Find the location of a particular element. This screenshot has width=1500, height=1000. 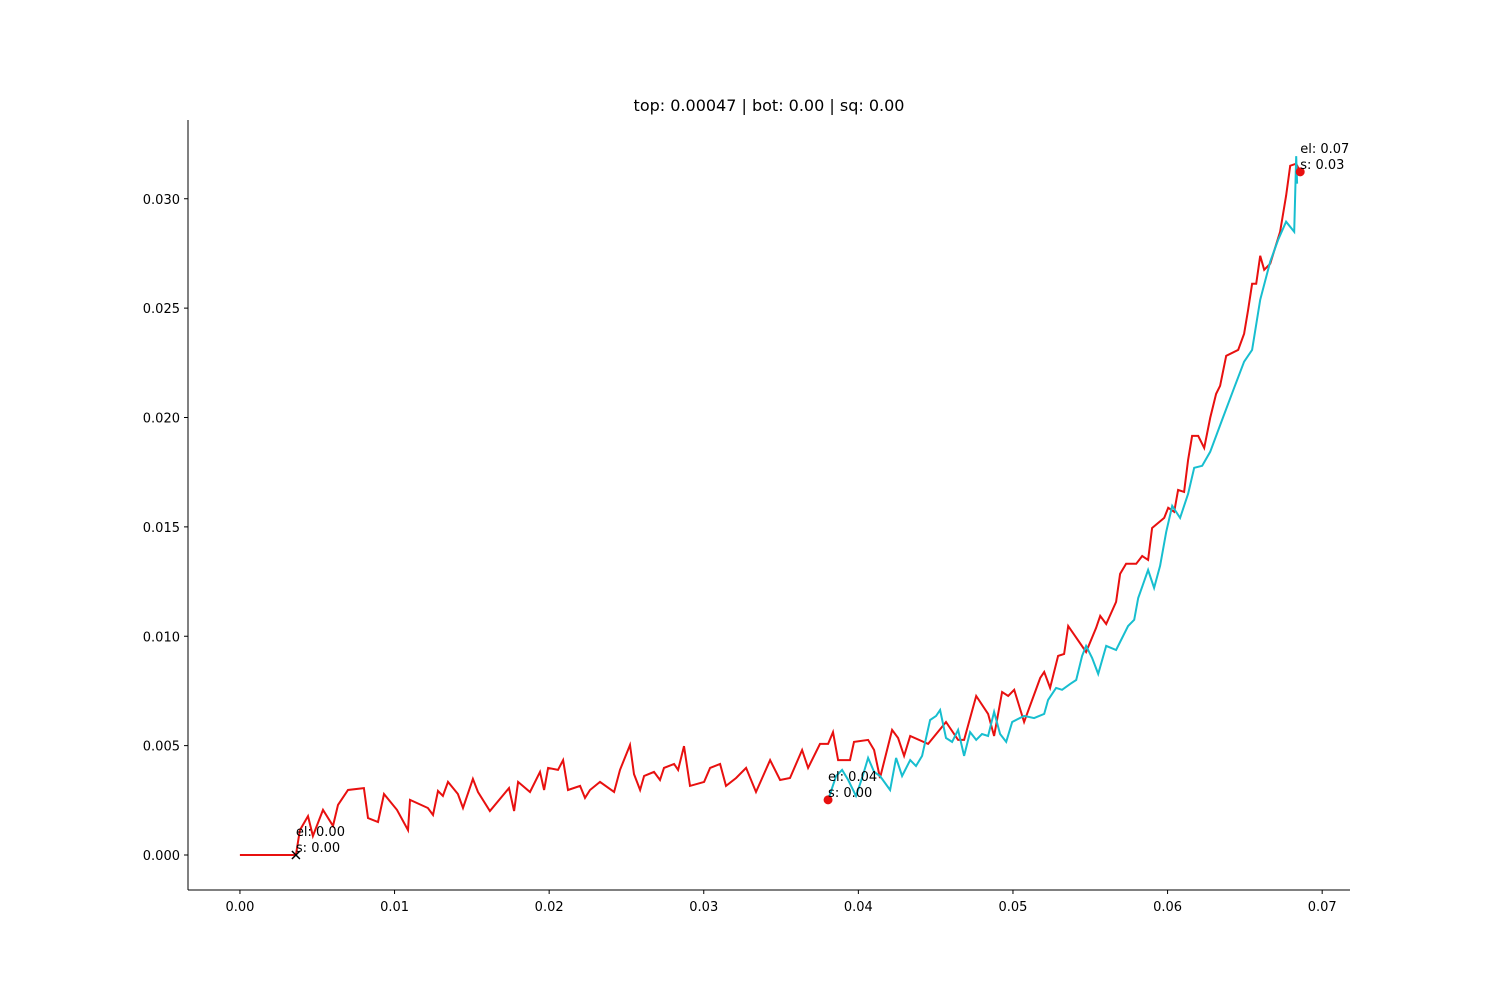

x-tick-label: 0.05 is located at coordinates (1012, 907).